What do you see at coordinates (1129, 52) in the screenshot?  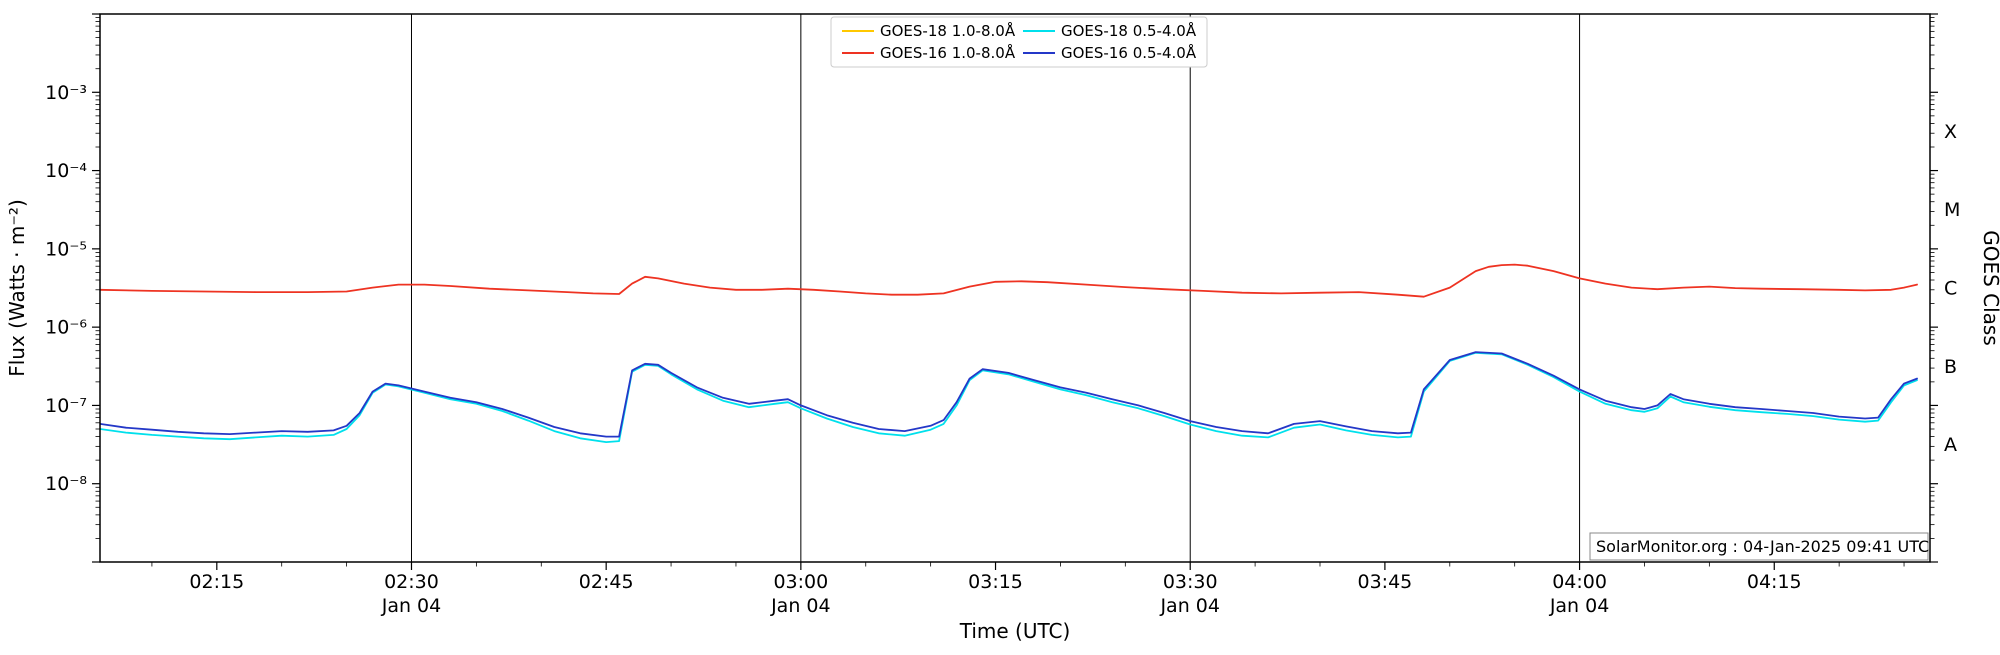 I see `legend-label: GOES-16 0.5-4.0Å` at bounding box center [1129, 52].